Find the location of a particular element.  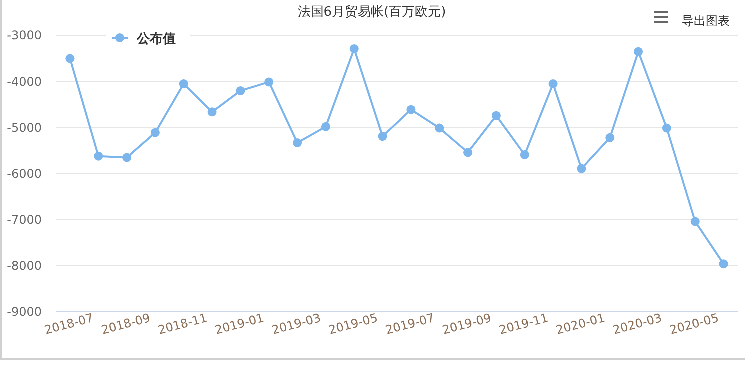

chart-title: 法国6月贸易帐(百万欧元) is located at coordinates (372, 12).